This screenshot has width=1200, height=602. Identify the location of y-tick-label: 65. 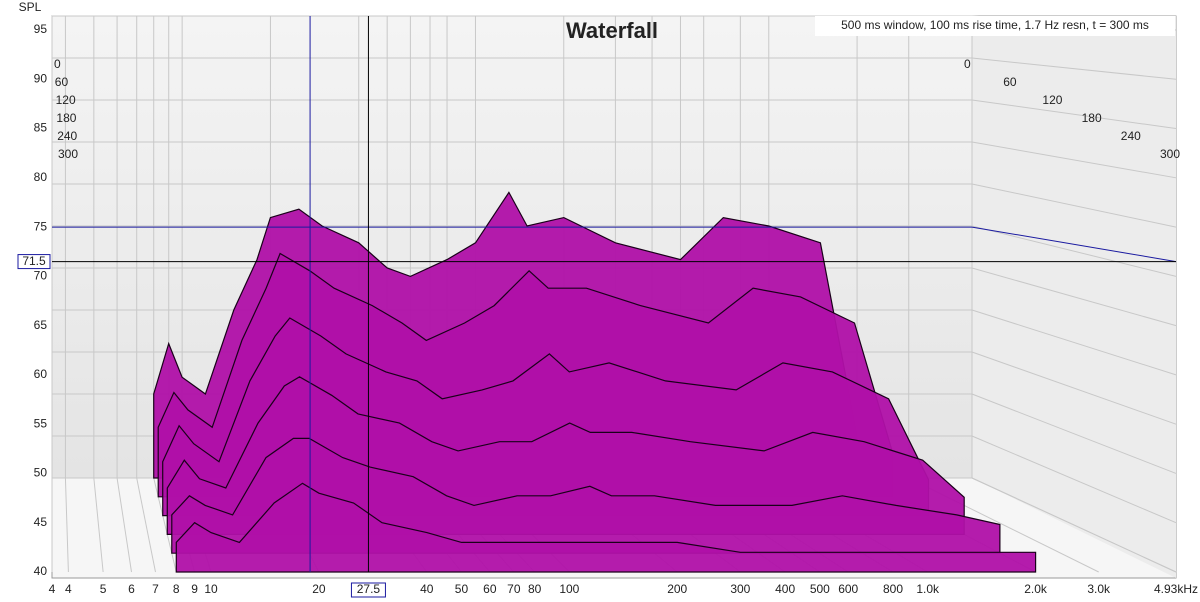
(41, 325).